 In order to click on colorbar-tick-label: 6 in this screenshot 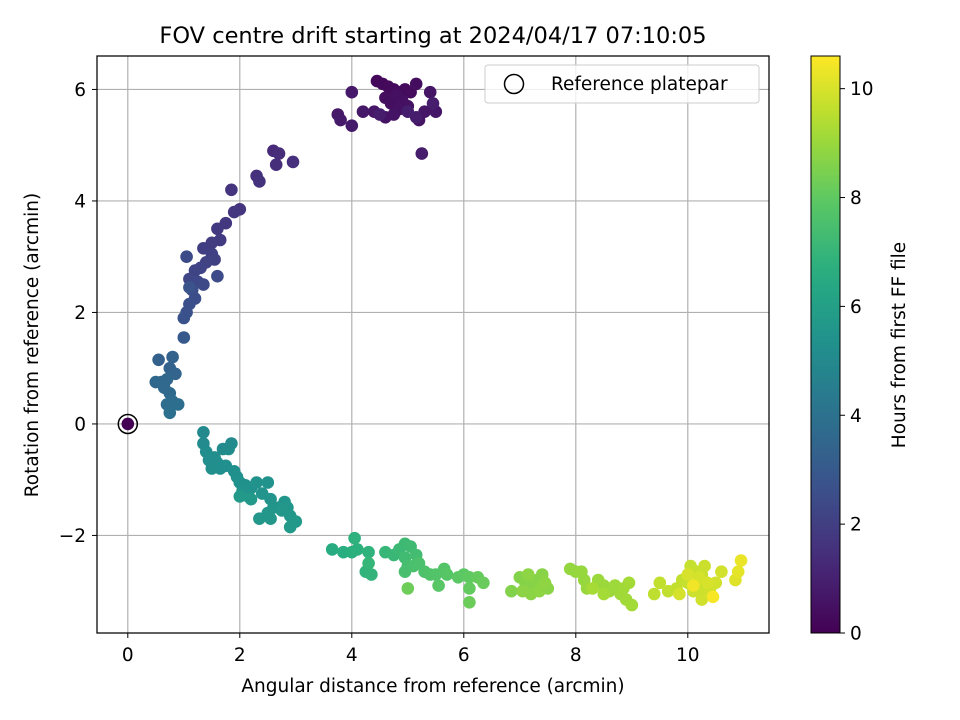, I will do `click(856, 307)`.